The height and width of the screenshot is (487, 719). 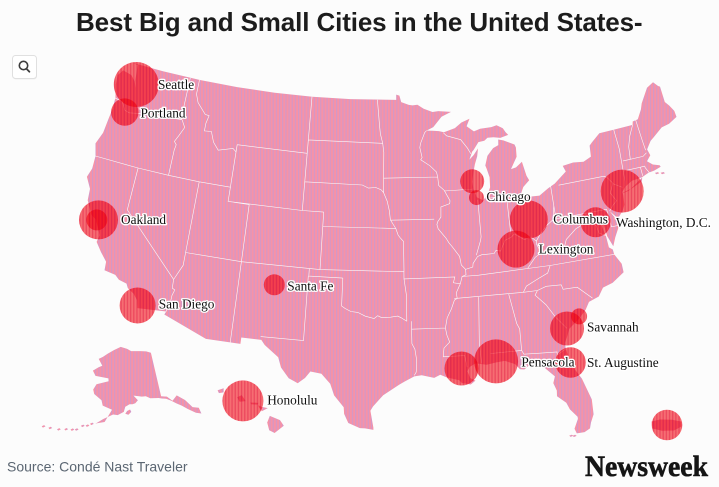 What do you see at coordinates (163, 113) in the screenshot?
I see `svg-text: Portland` at bounding box center [163, 113].